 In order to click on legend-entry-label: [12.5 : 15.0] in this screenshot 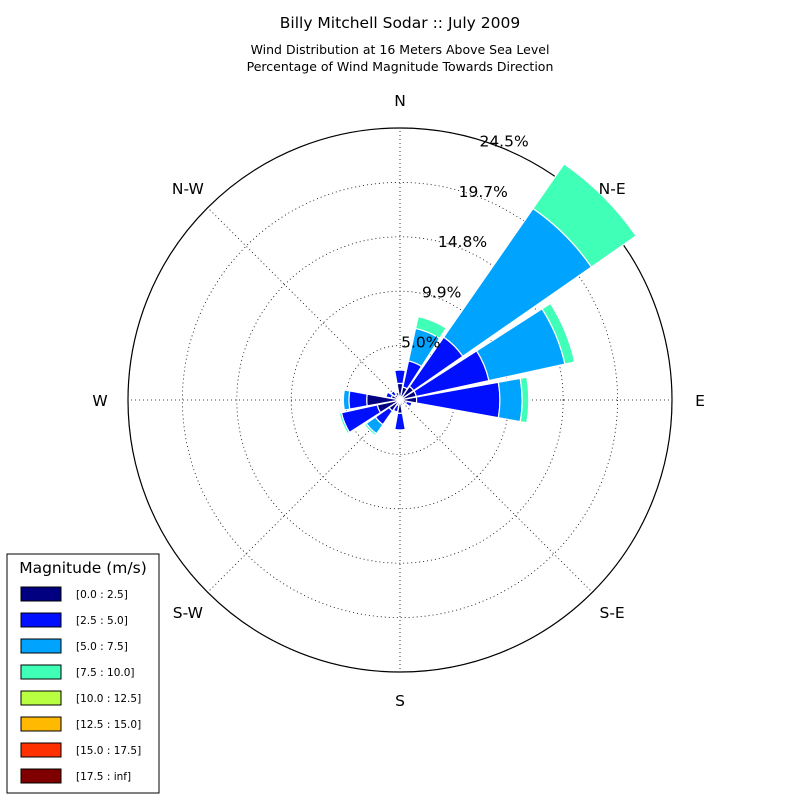, I will do `click(108, 725)`.